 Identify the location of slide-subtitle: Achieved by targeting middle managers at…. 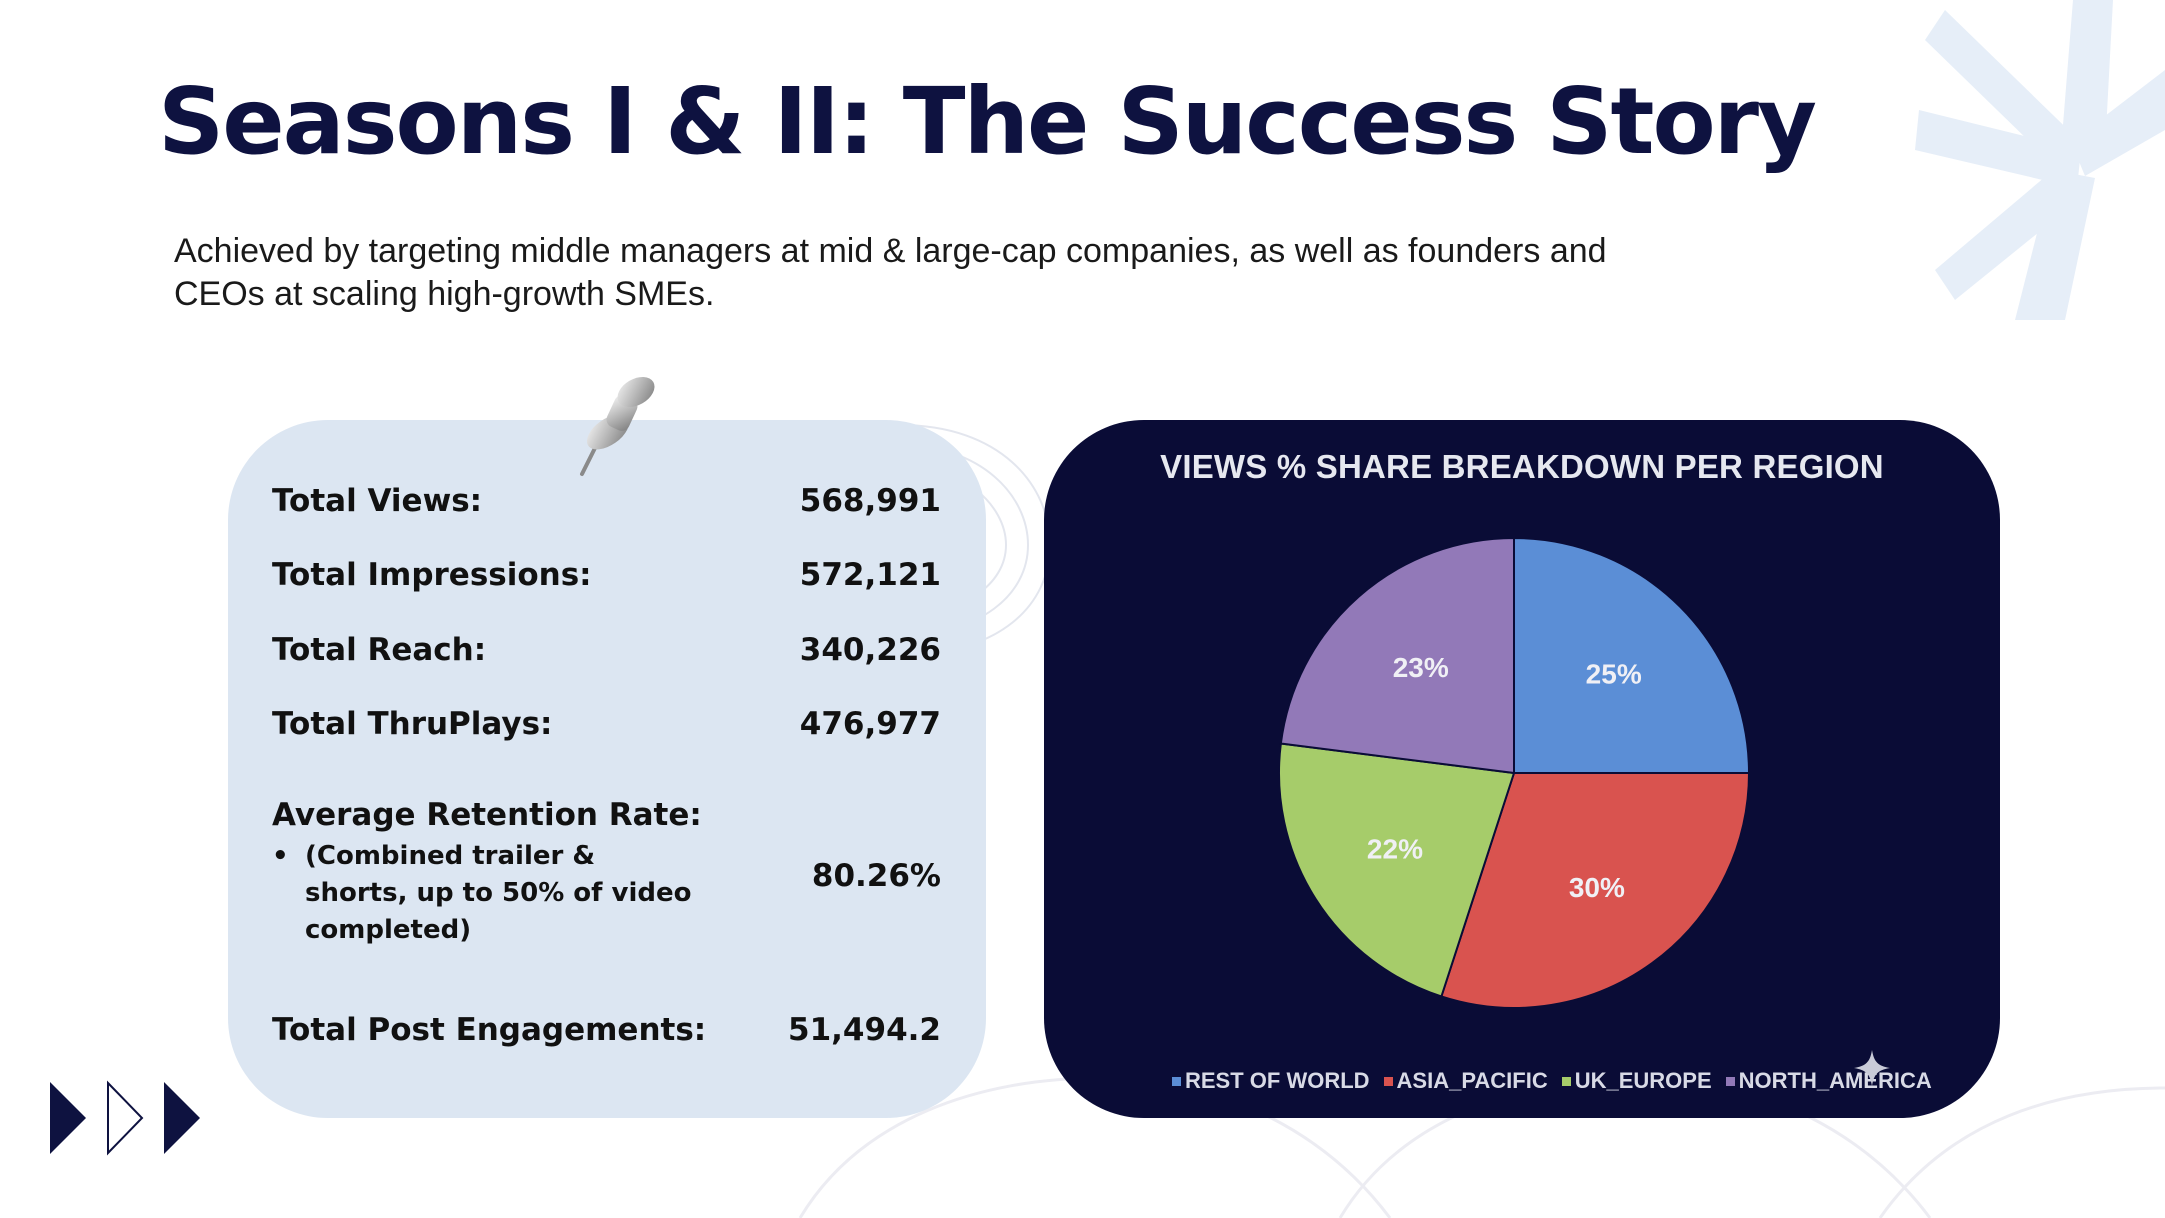
(890, 272).